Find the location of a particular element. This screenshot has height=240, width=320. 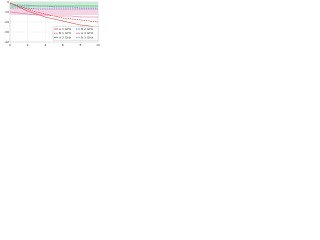

x-tick-label: 8 is located at coordinates (80, 45).